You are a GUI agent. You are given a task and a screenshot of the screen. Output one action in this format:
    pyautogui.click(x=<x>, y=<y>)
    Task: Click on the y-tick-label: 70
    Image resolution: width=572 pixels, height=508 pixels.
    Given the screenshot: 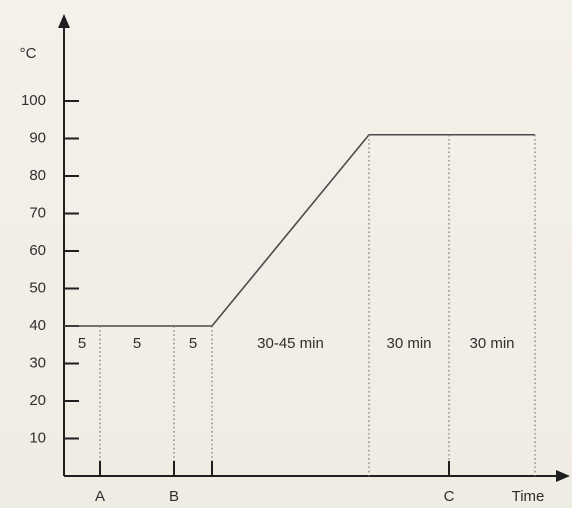 What is the action you would take?
    pyautogui.click(x=37, y=212)
    